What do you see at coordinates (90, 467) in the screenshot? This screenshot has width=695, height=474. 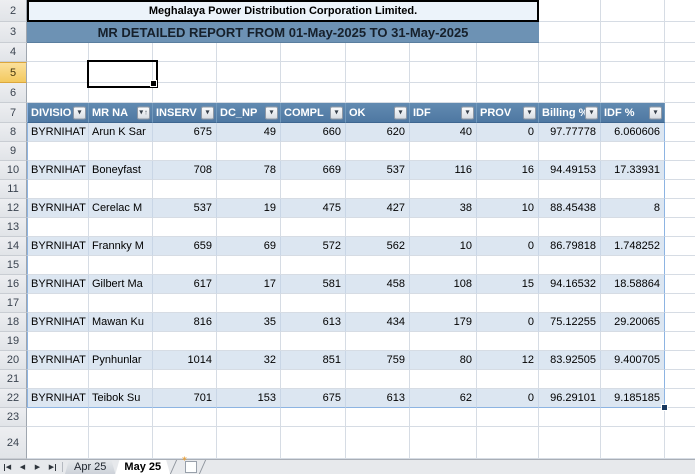 I see `sheet-tab-apr-25: Apr 25` at bounding box center [90, 467].